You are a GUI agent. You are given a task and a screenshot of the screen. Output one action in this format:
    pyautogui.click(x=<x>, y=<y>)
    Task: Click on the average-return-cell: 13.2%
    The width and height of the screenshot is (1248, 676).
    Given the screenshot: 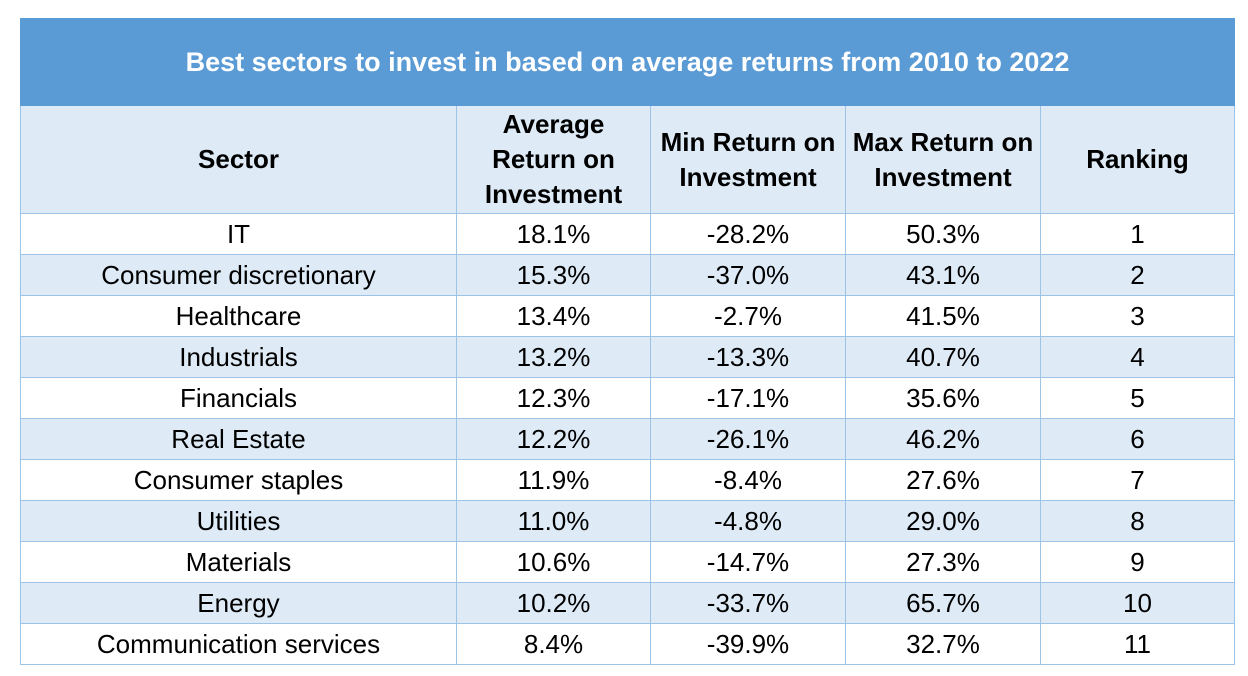 What is the action you would take?
    pyautogui.click(x=553, y=357)
    